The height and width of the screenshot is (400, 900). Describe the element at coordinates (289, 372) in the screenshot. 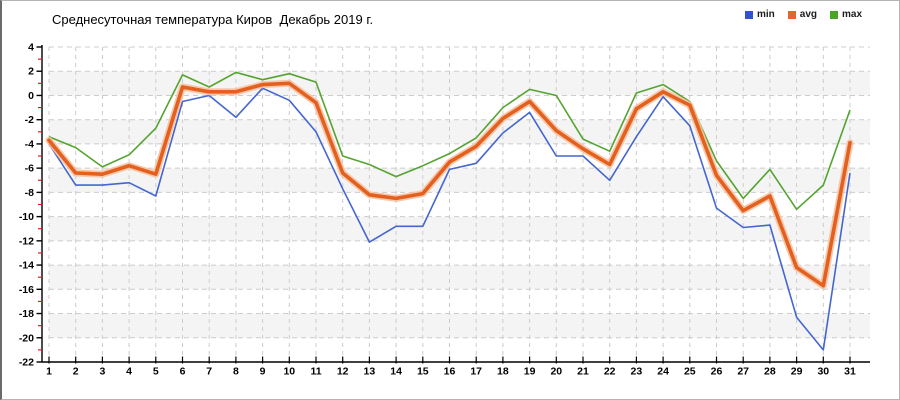

I see `svg-text: 10` at that location.